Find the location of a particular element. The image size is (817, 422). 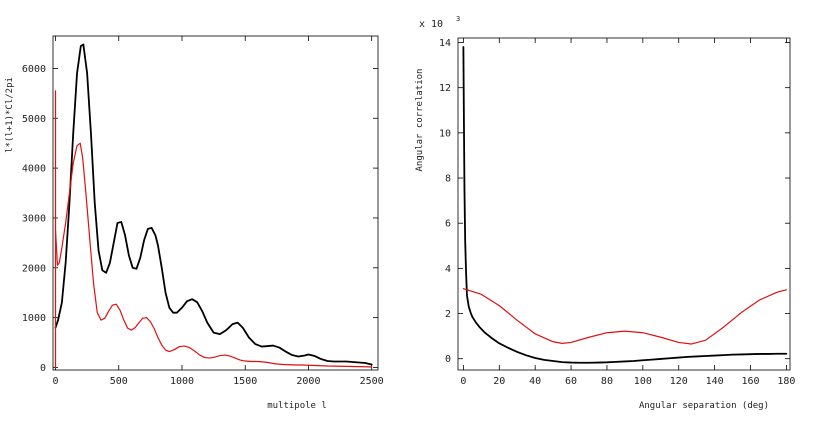

x-tick-label: 500 is located at coordinates (119, 381).